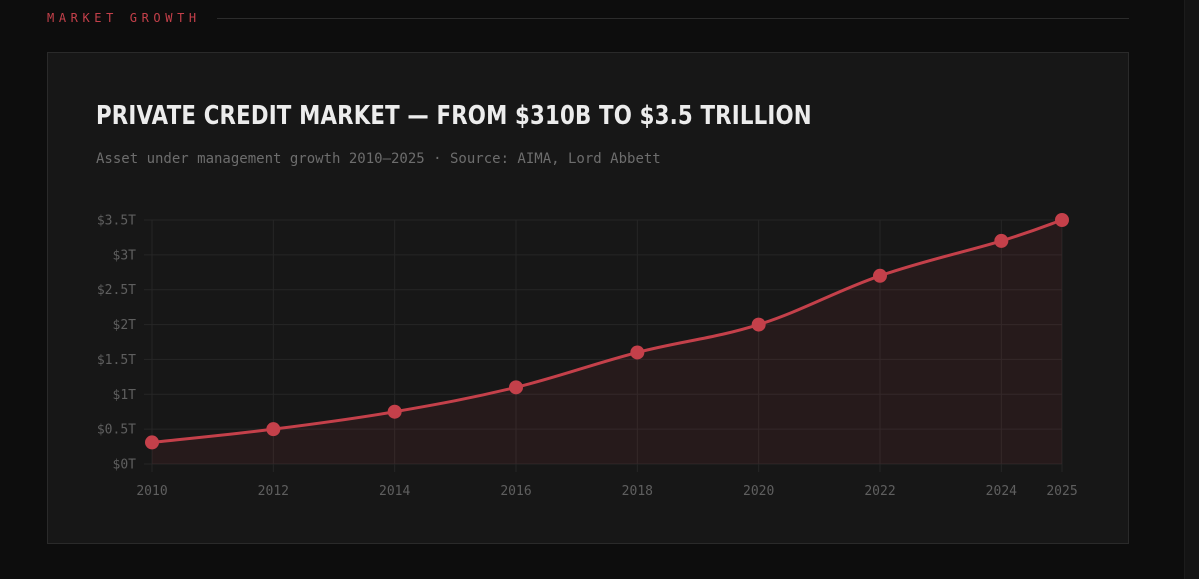  I want to click on y-tick-label: $2T, so click(125, 325).